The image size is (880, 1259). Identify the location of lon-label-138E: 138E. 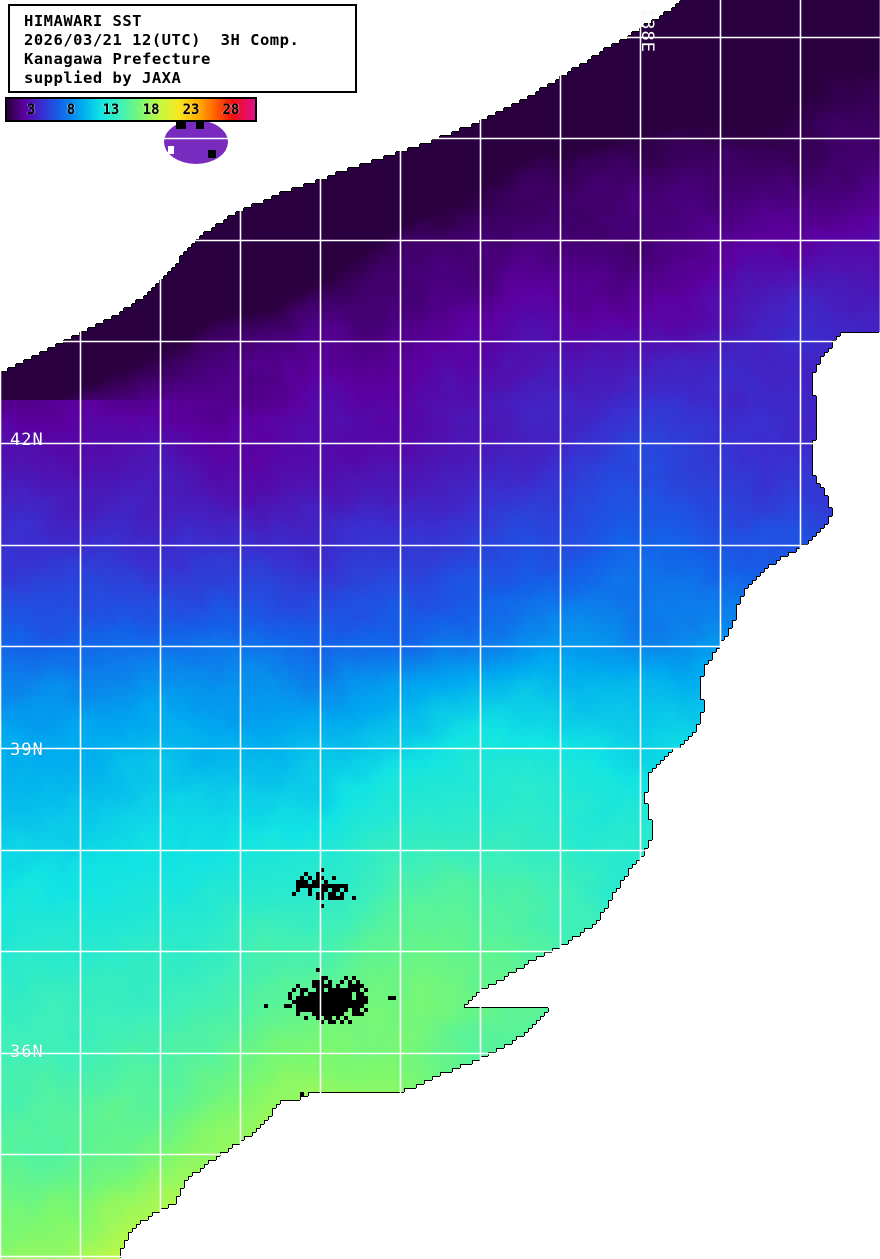
(647, 30).